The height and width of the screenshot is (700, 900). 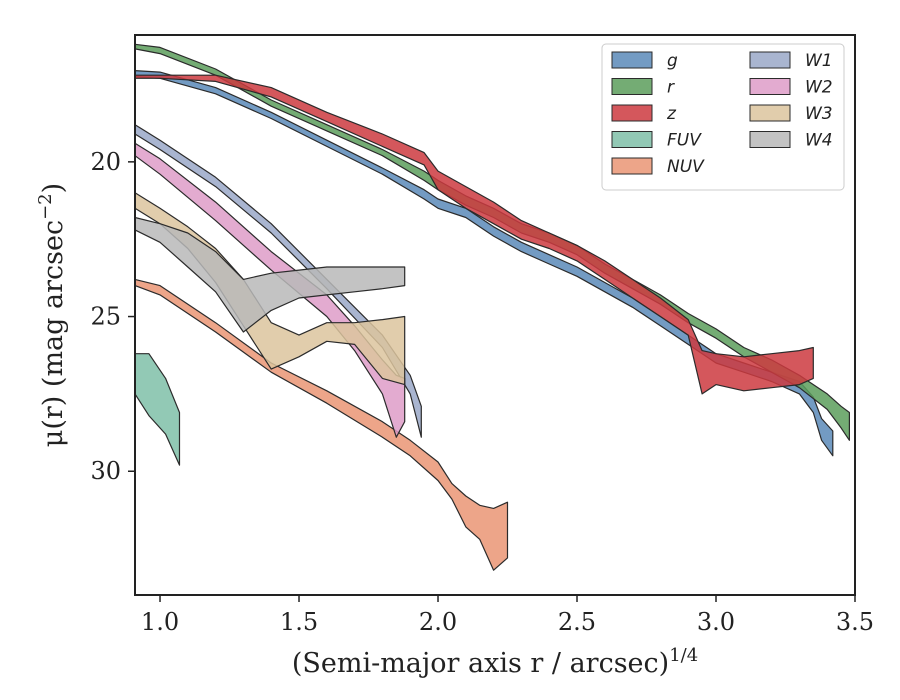 I want to click on legend-label-r: r, so click(x=671, y=88).